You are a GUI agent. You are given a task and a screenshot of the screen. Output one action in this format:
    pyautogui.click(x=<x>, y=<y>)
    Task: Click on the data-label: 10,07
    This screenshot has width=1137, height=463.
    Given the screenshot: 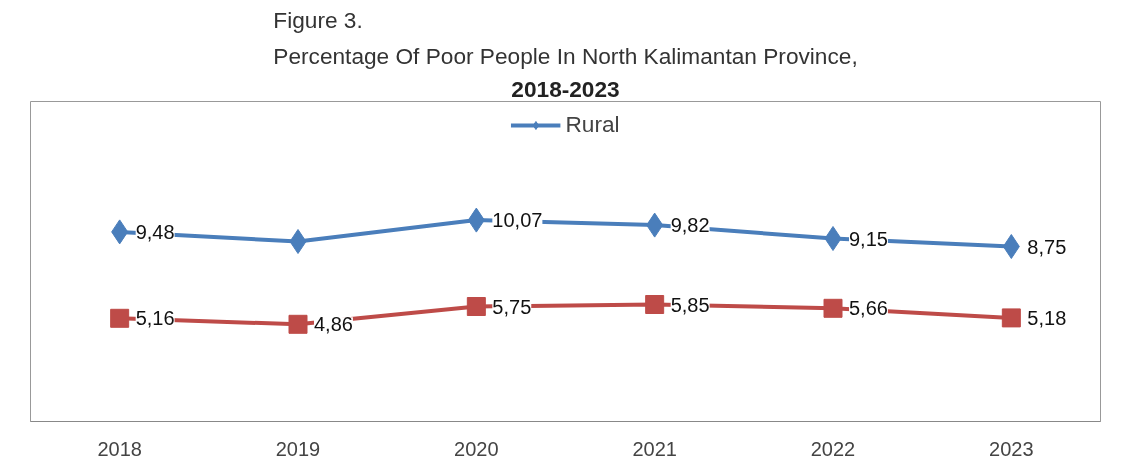 What is the action you would take?
    pyautogui.click(x=517, y=220)
    